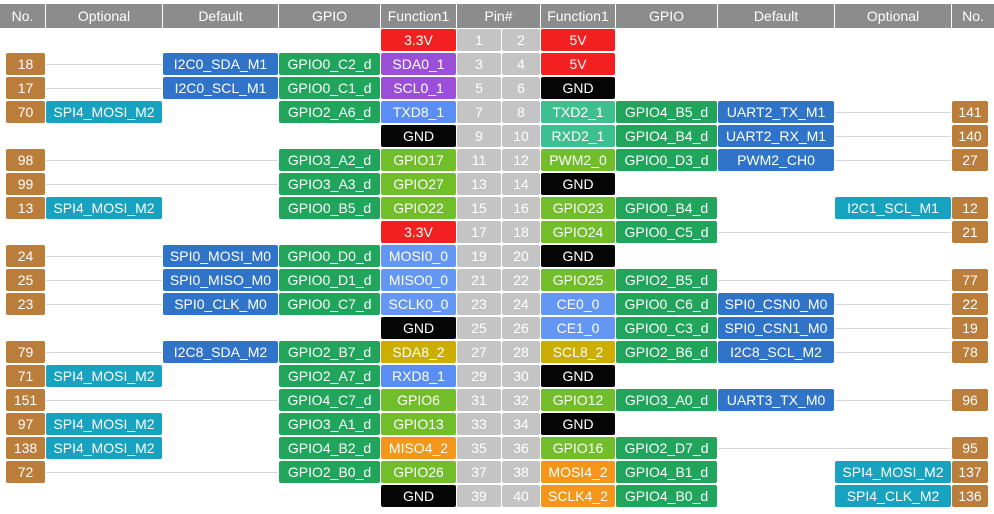  Describe the element at coordinates (220, 64) in the screenshot. I see `default-cell: I2C0_SDA_M1` at that location.